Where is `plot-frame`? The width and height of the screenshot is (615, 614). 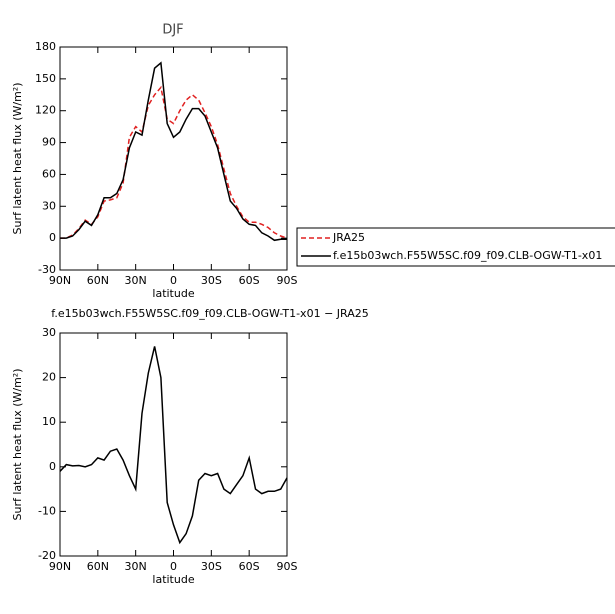 plot-frame is located at coordinates (173, 158).